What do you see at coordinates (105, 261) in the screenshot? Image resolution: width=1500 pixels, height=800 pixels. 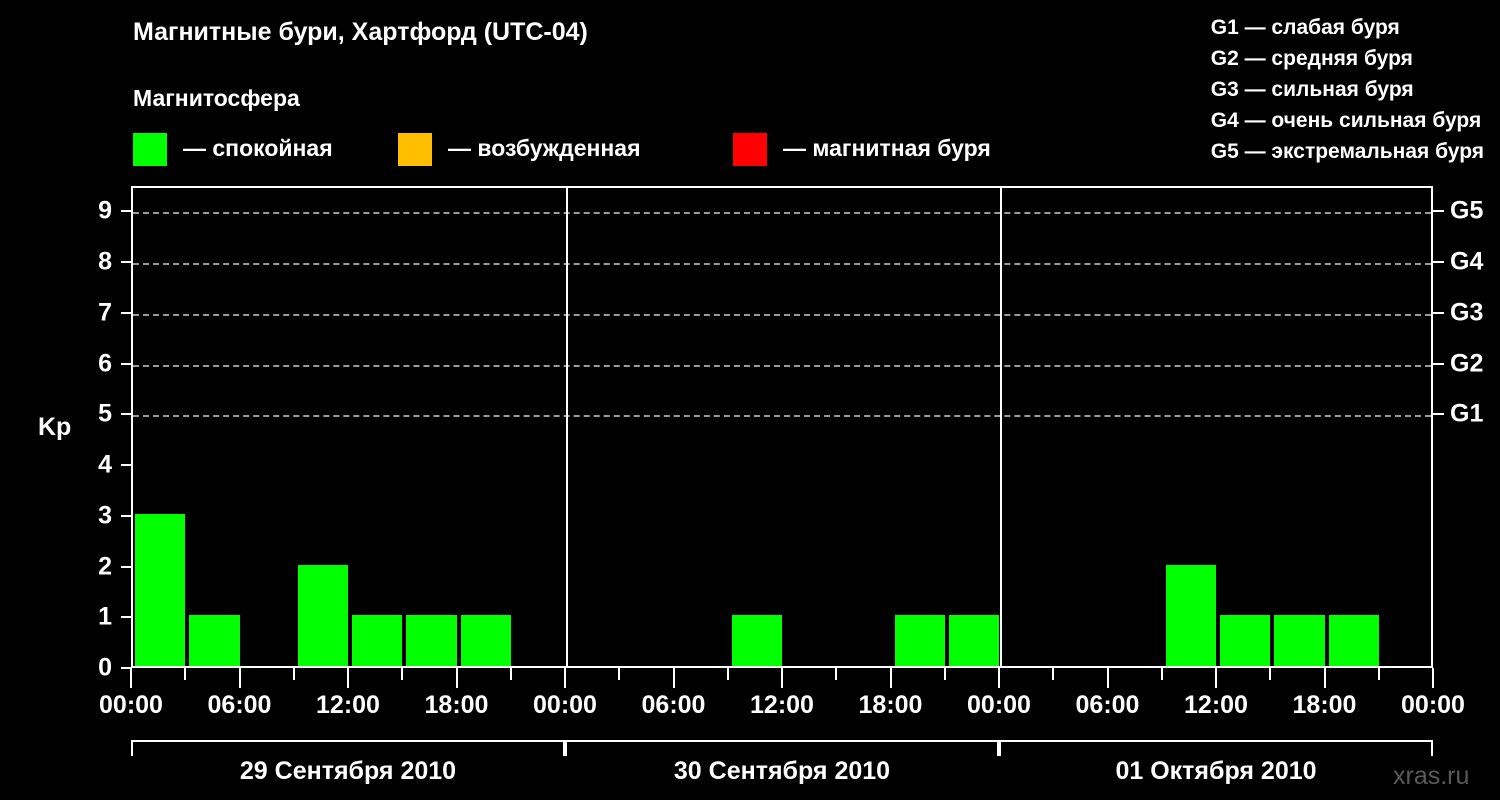 I see `y-tick-label-8: 8` at bounding box center [105, 261].